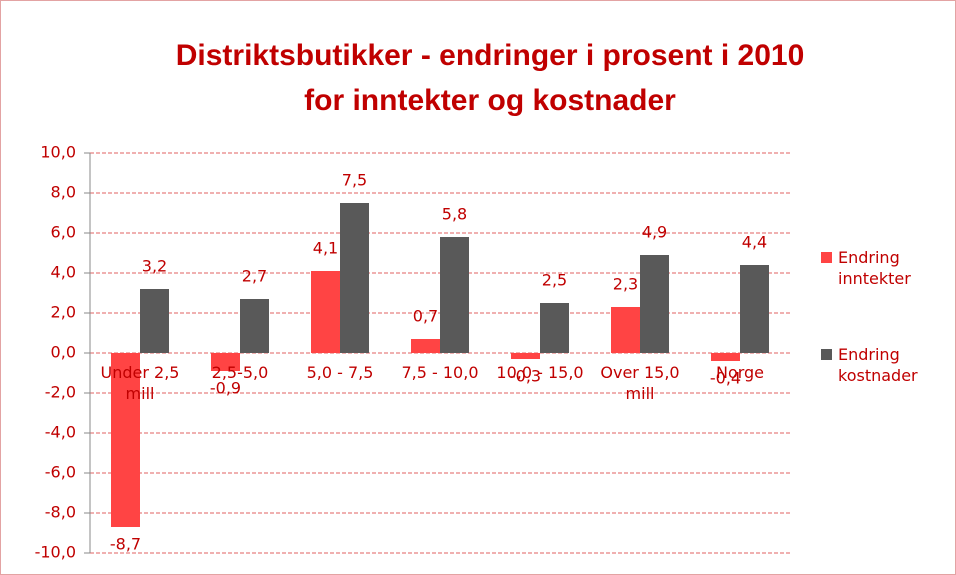  Describe the element at coordinates (63, 352) in the screenshot. I see `y-tick-label: 0,0` at that location.